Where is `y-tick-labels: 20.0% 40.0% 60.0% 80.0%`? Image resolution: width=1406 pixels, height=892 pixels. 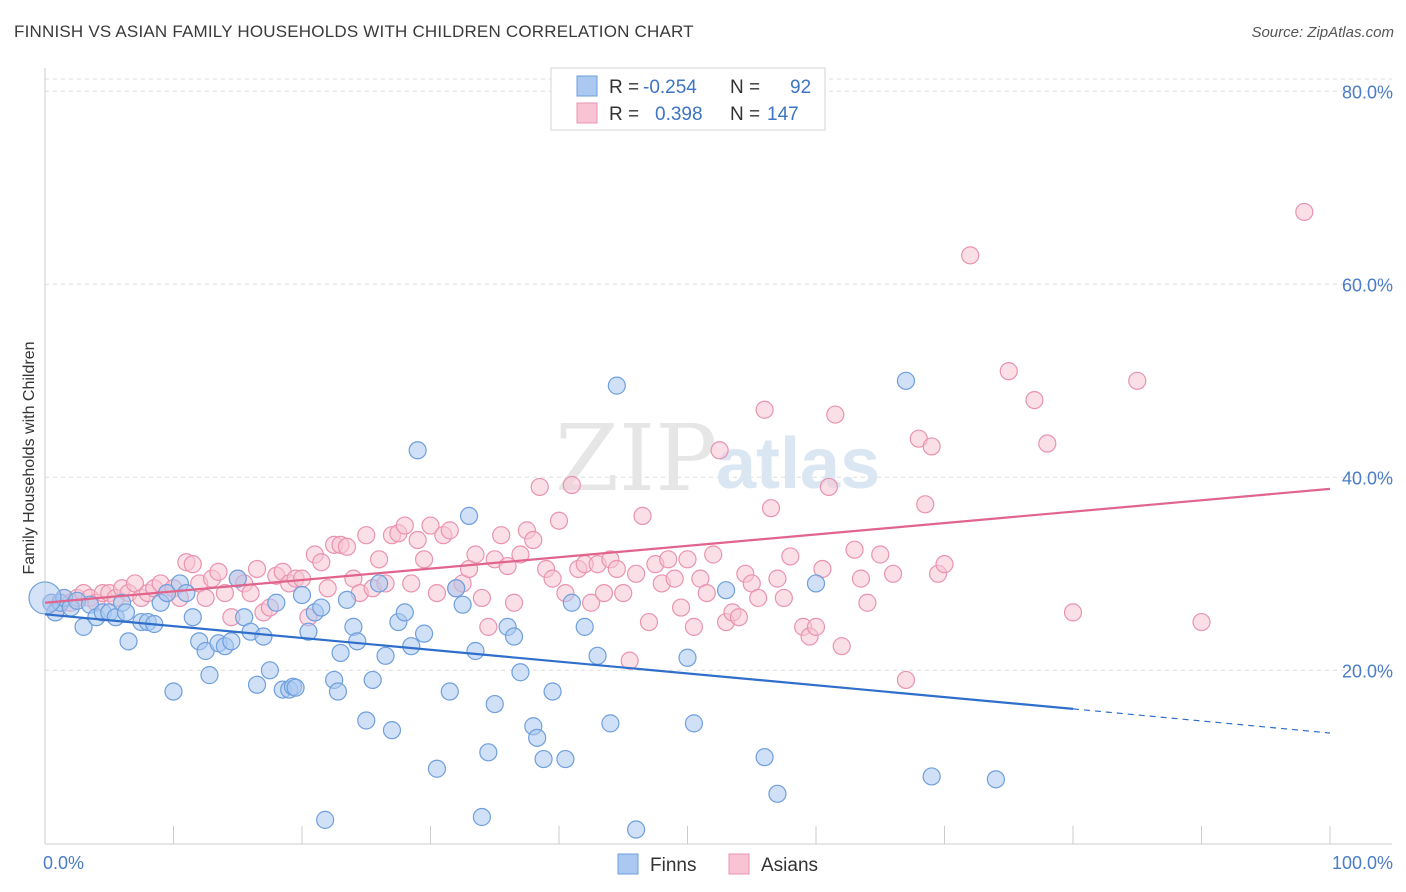 y-tick-labels: 20.0% 40.0% 60.0% 80.0% is located at coordinates (1367, 381).